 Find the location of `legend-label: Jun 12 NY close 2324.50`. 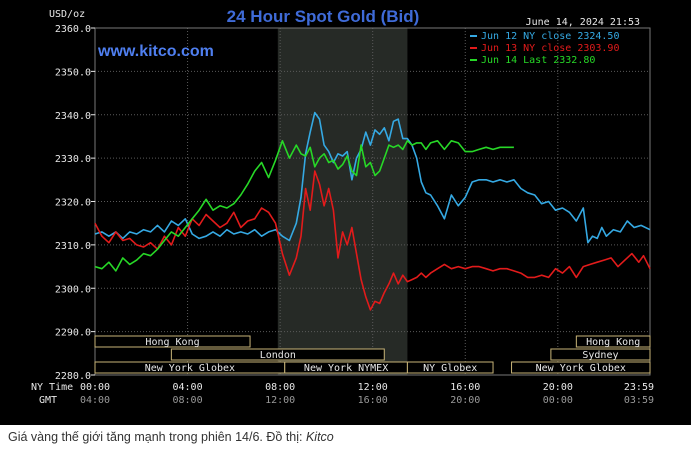

legend-label: Jun 12 NY close 2324.50 is located at coordinates (550, 36).